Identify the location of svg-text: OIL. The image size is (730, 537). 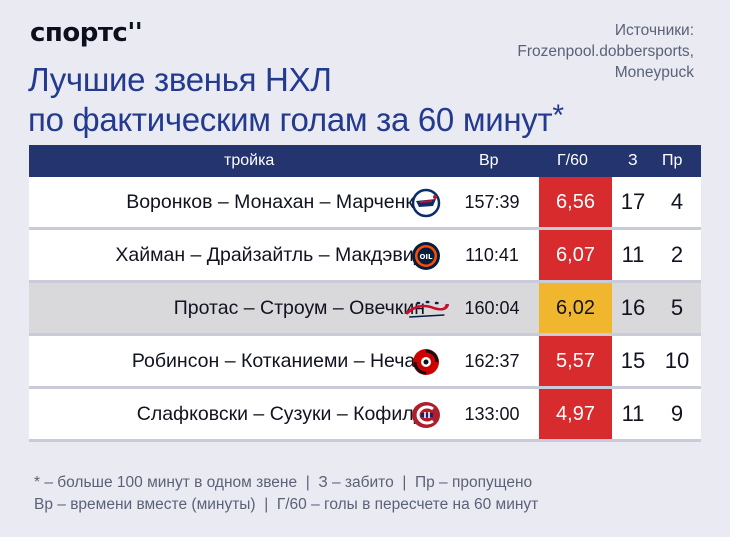
(426, 257).